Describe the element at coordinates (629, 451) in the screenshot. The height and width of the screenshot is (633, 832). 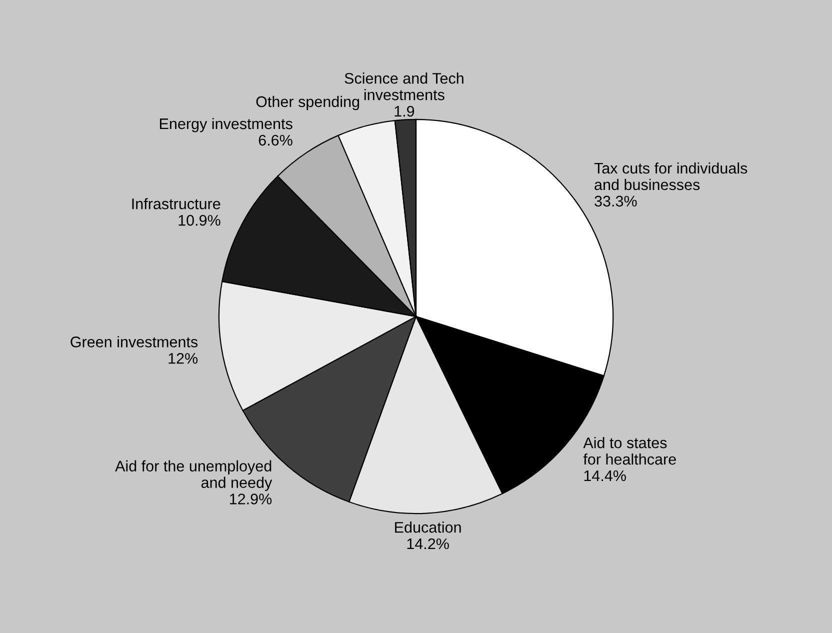
I see `slice-label: Aid to states for healthcare` at that location.